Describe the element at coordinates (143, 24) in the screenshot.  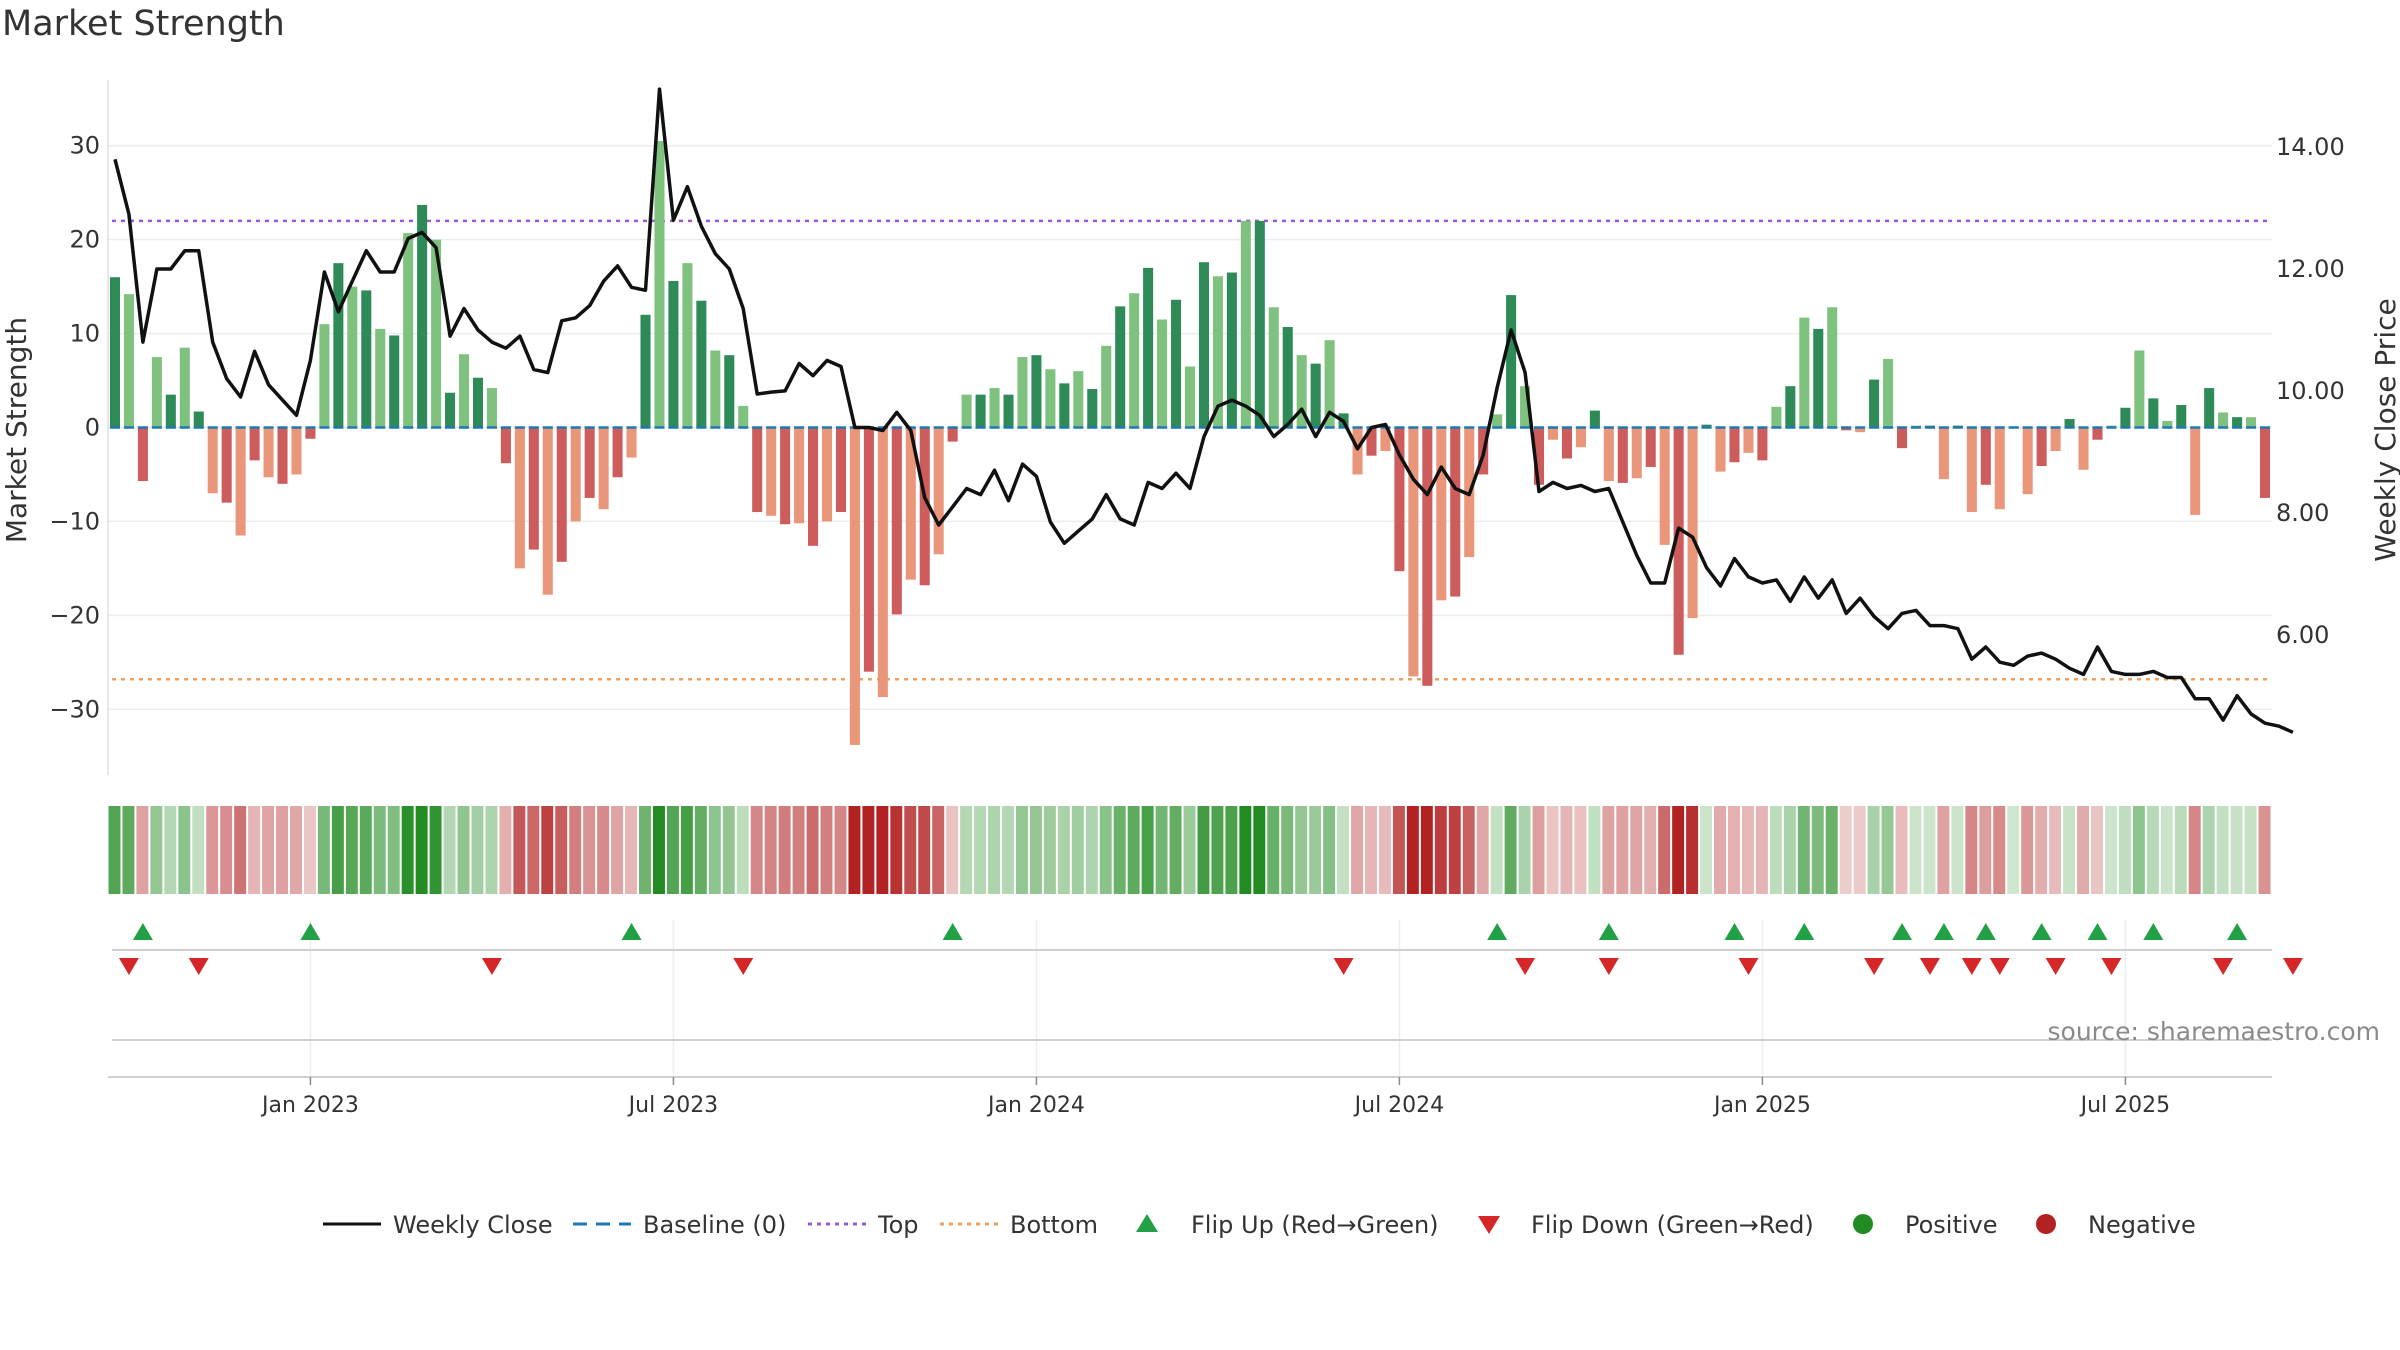
I see `chart-title: Market Strength` at that location.